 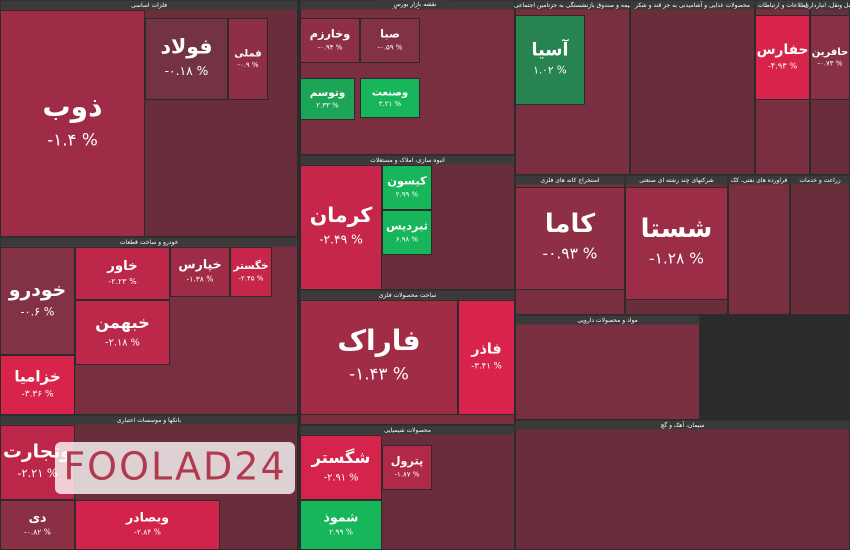 What do you see at coordinates (677, 229) in the screenshot?
I see `tile-name: شستا` at bounding box center [677, 229].